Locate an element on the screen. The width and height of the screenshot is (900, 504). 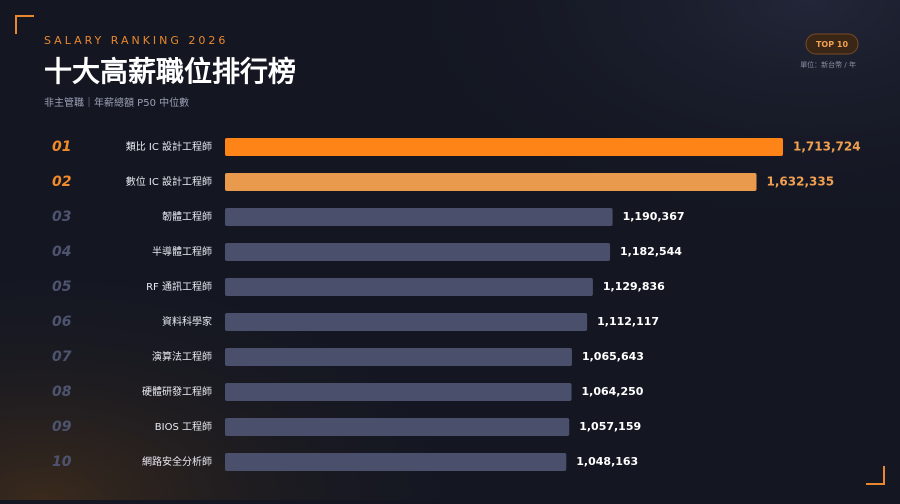
kicker: SALARY RANKING 2026 is located at coordinates (136, 40).